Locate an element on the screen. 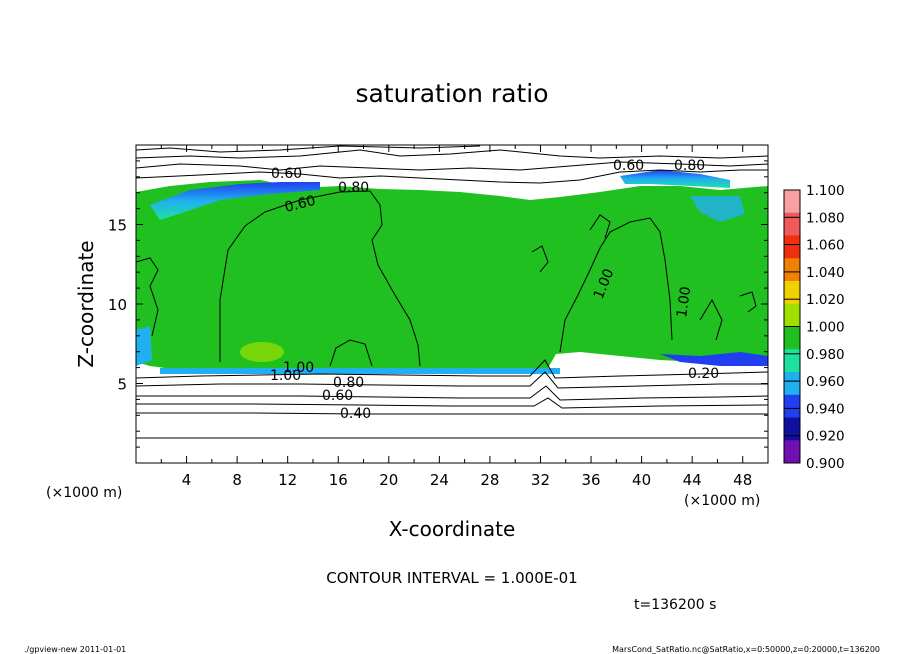 The image size is (904, 654). x-tick-label: 8 is located at coordinates (237, 480).